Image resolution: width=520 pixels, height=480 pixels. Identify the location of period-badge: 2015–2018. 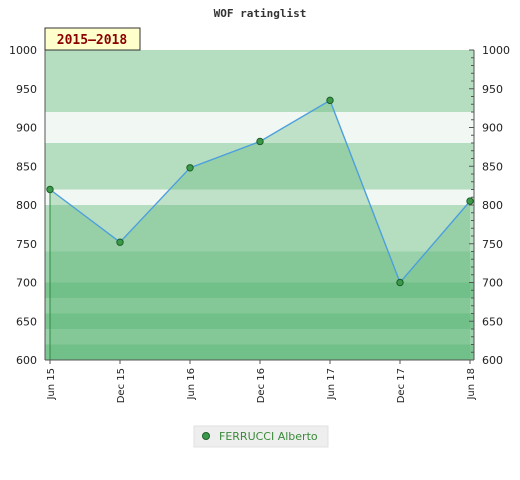
(92, 39).